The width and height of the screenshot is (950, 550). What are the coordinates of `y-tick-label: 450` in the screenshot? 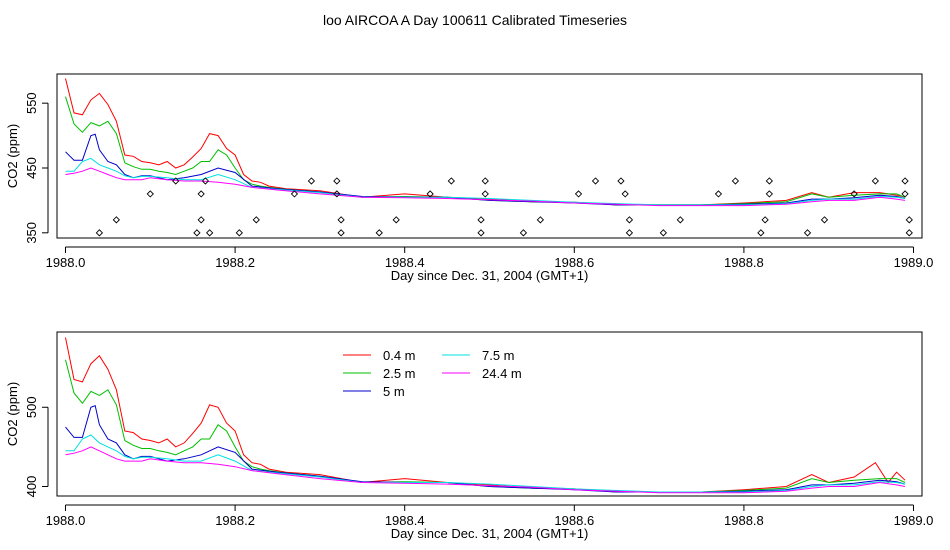 It's located at (31, 168).